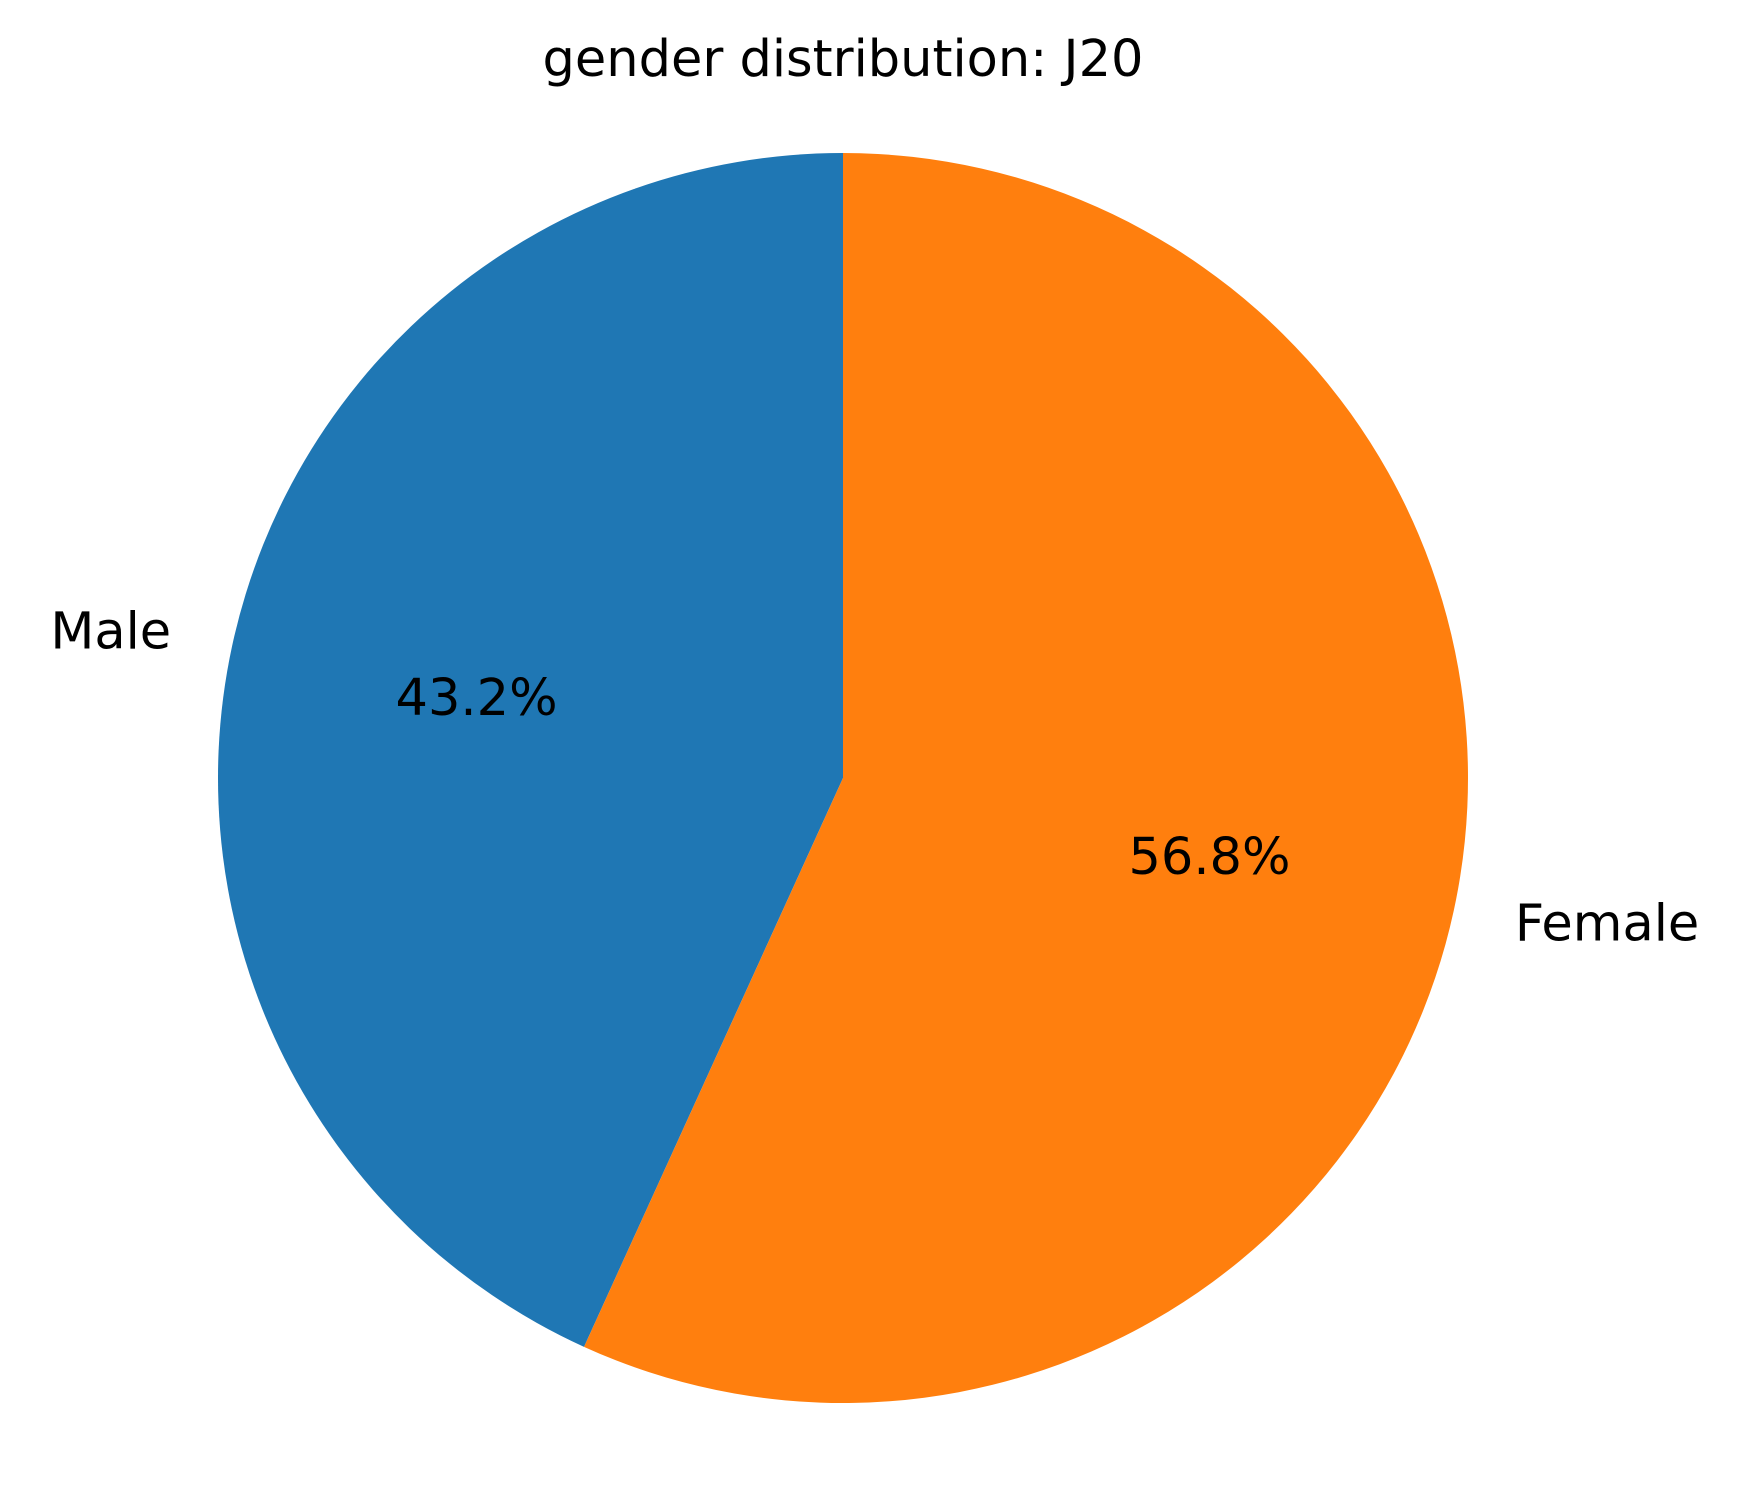 This screenshot has width=1749, height=1488. What do you see at coordinates (1607, 923) in the screenshot?
I see `slice-label-female: Female` at bounding box center [1607, 923].